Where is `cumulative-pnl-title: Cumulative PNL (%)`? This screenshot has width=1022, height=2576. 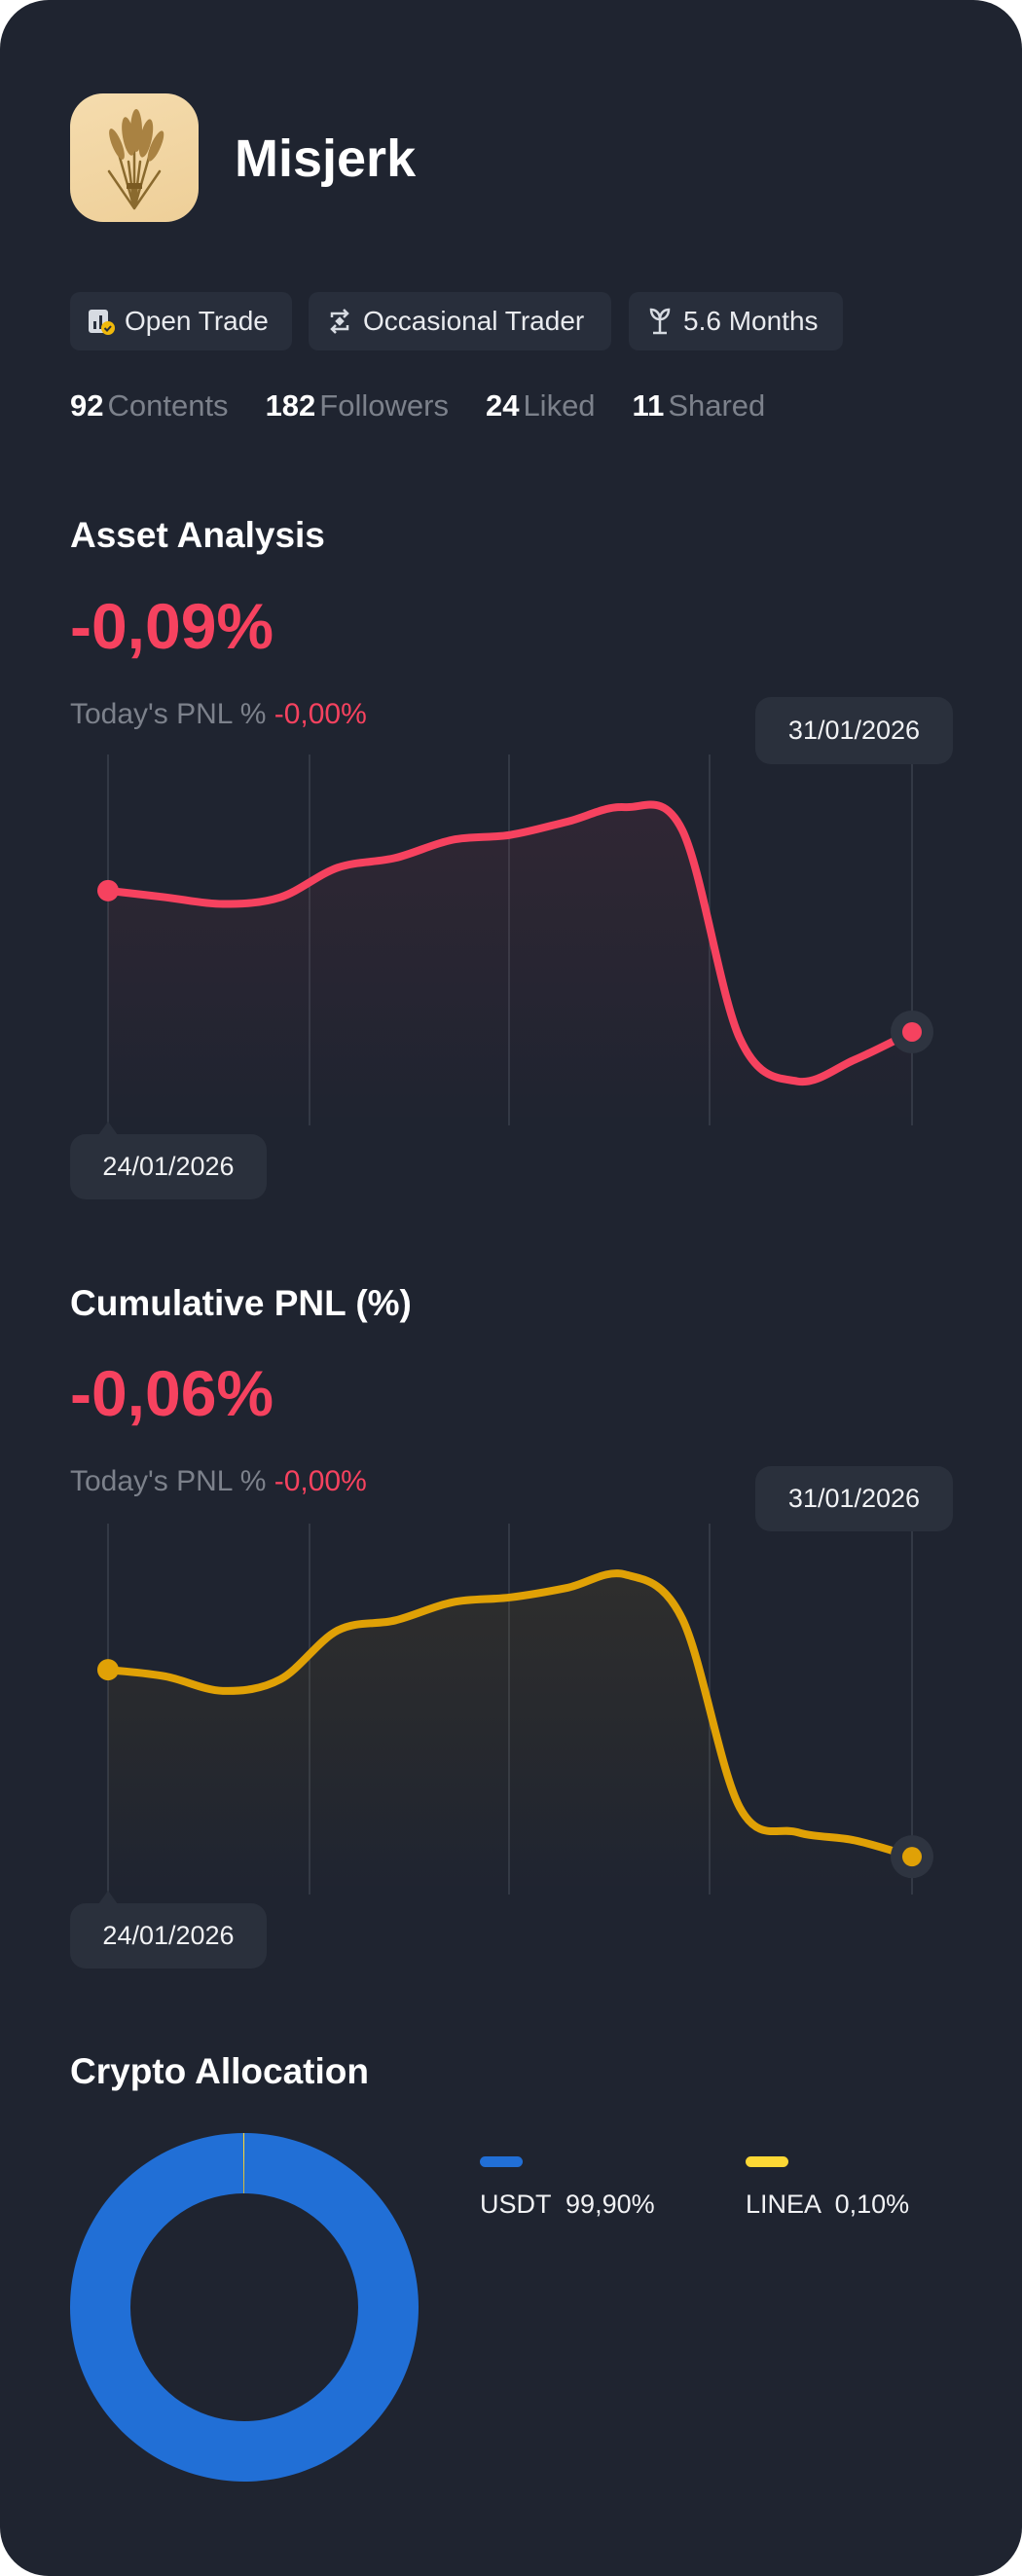
cumulative-pnl-title: Cumulative PNL (%) is located at coordinates (241, 1303).